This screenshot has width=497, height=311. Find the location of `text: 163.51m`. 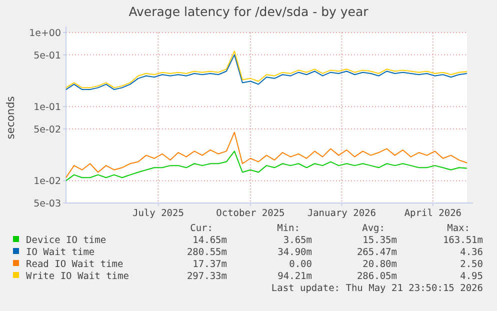

text: 163.51m is located at coordinates (463, 240).